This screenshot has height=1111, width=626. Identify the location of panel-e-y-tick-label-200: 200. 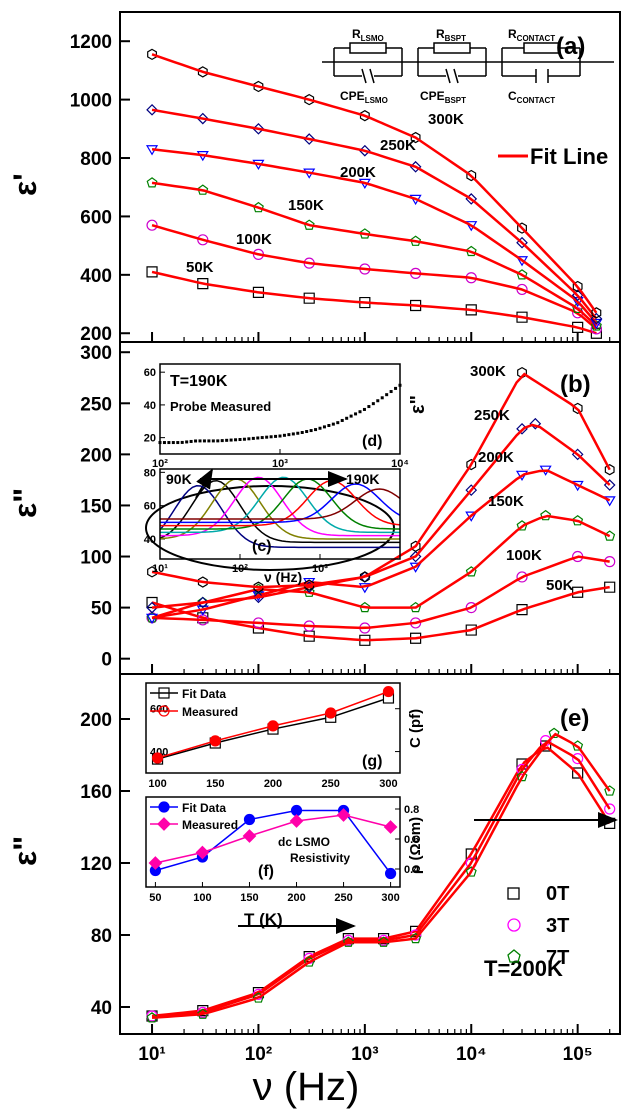
(96, 720).